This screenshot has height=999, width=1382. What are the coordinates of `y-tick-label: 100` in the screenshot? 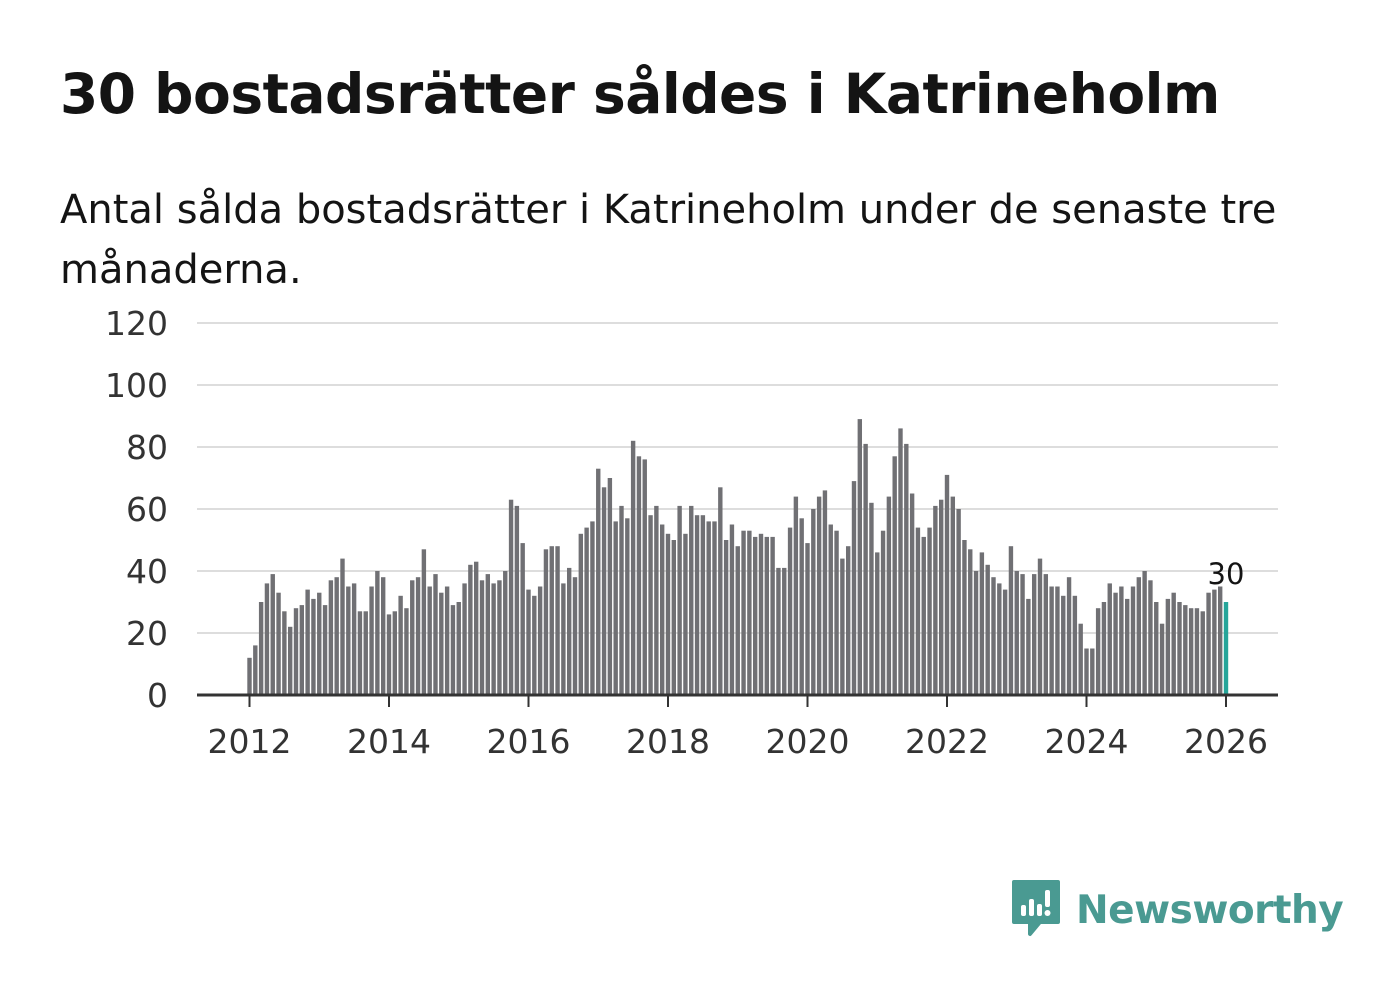 It's located at (136, 385).